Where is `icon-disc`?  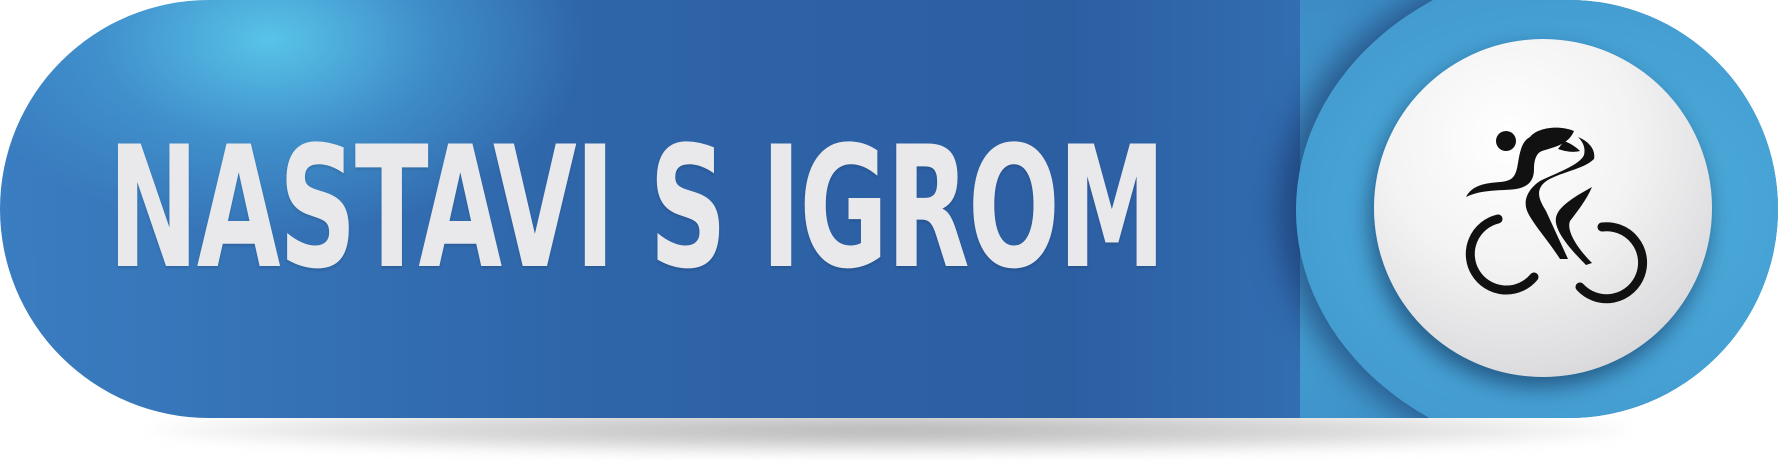 icon-disc is located at coordinates (1543, 208).